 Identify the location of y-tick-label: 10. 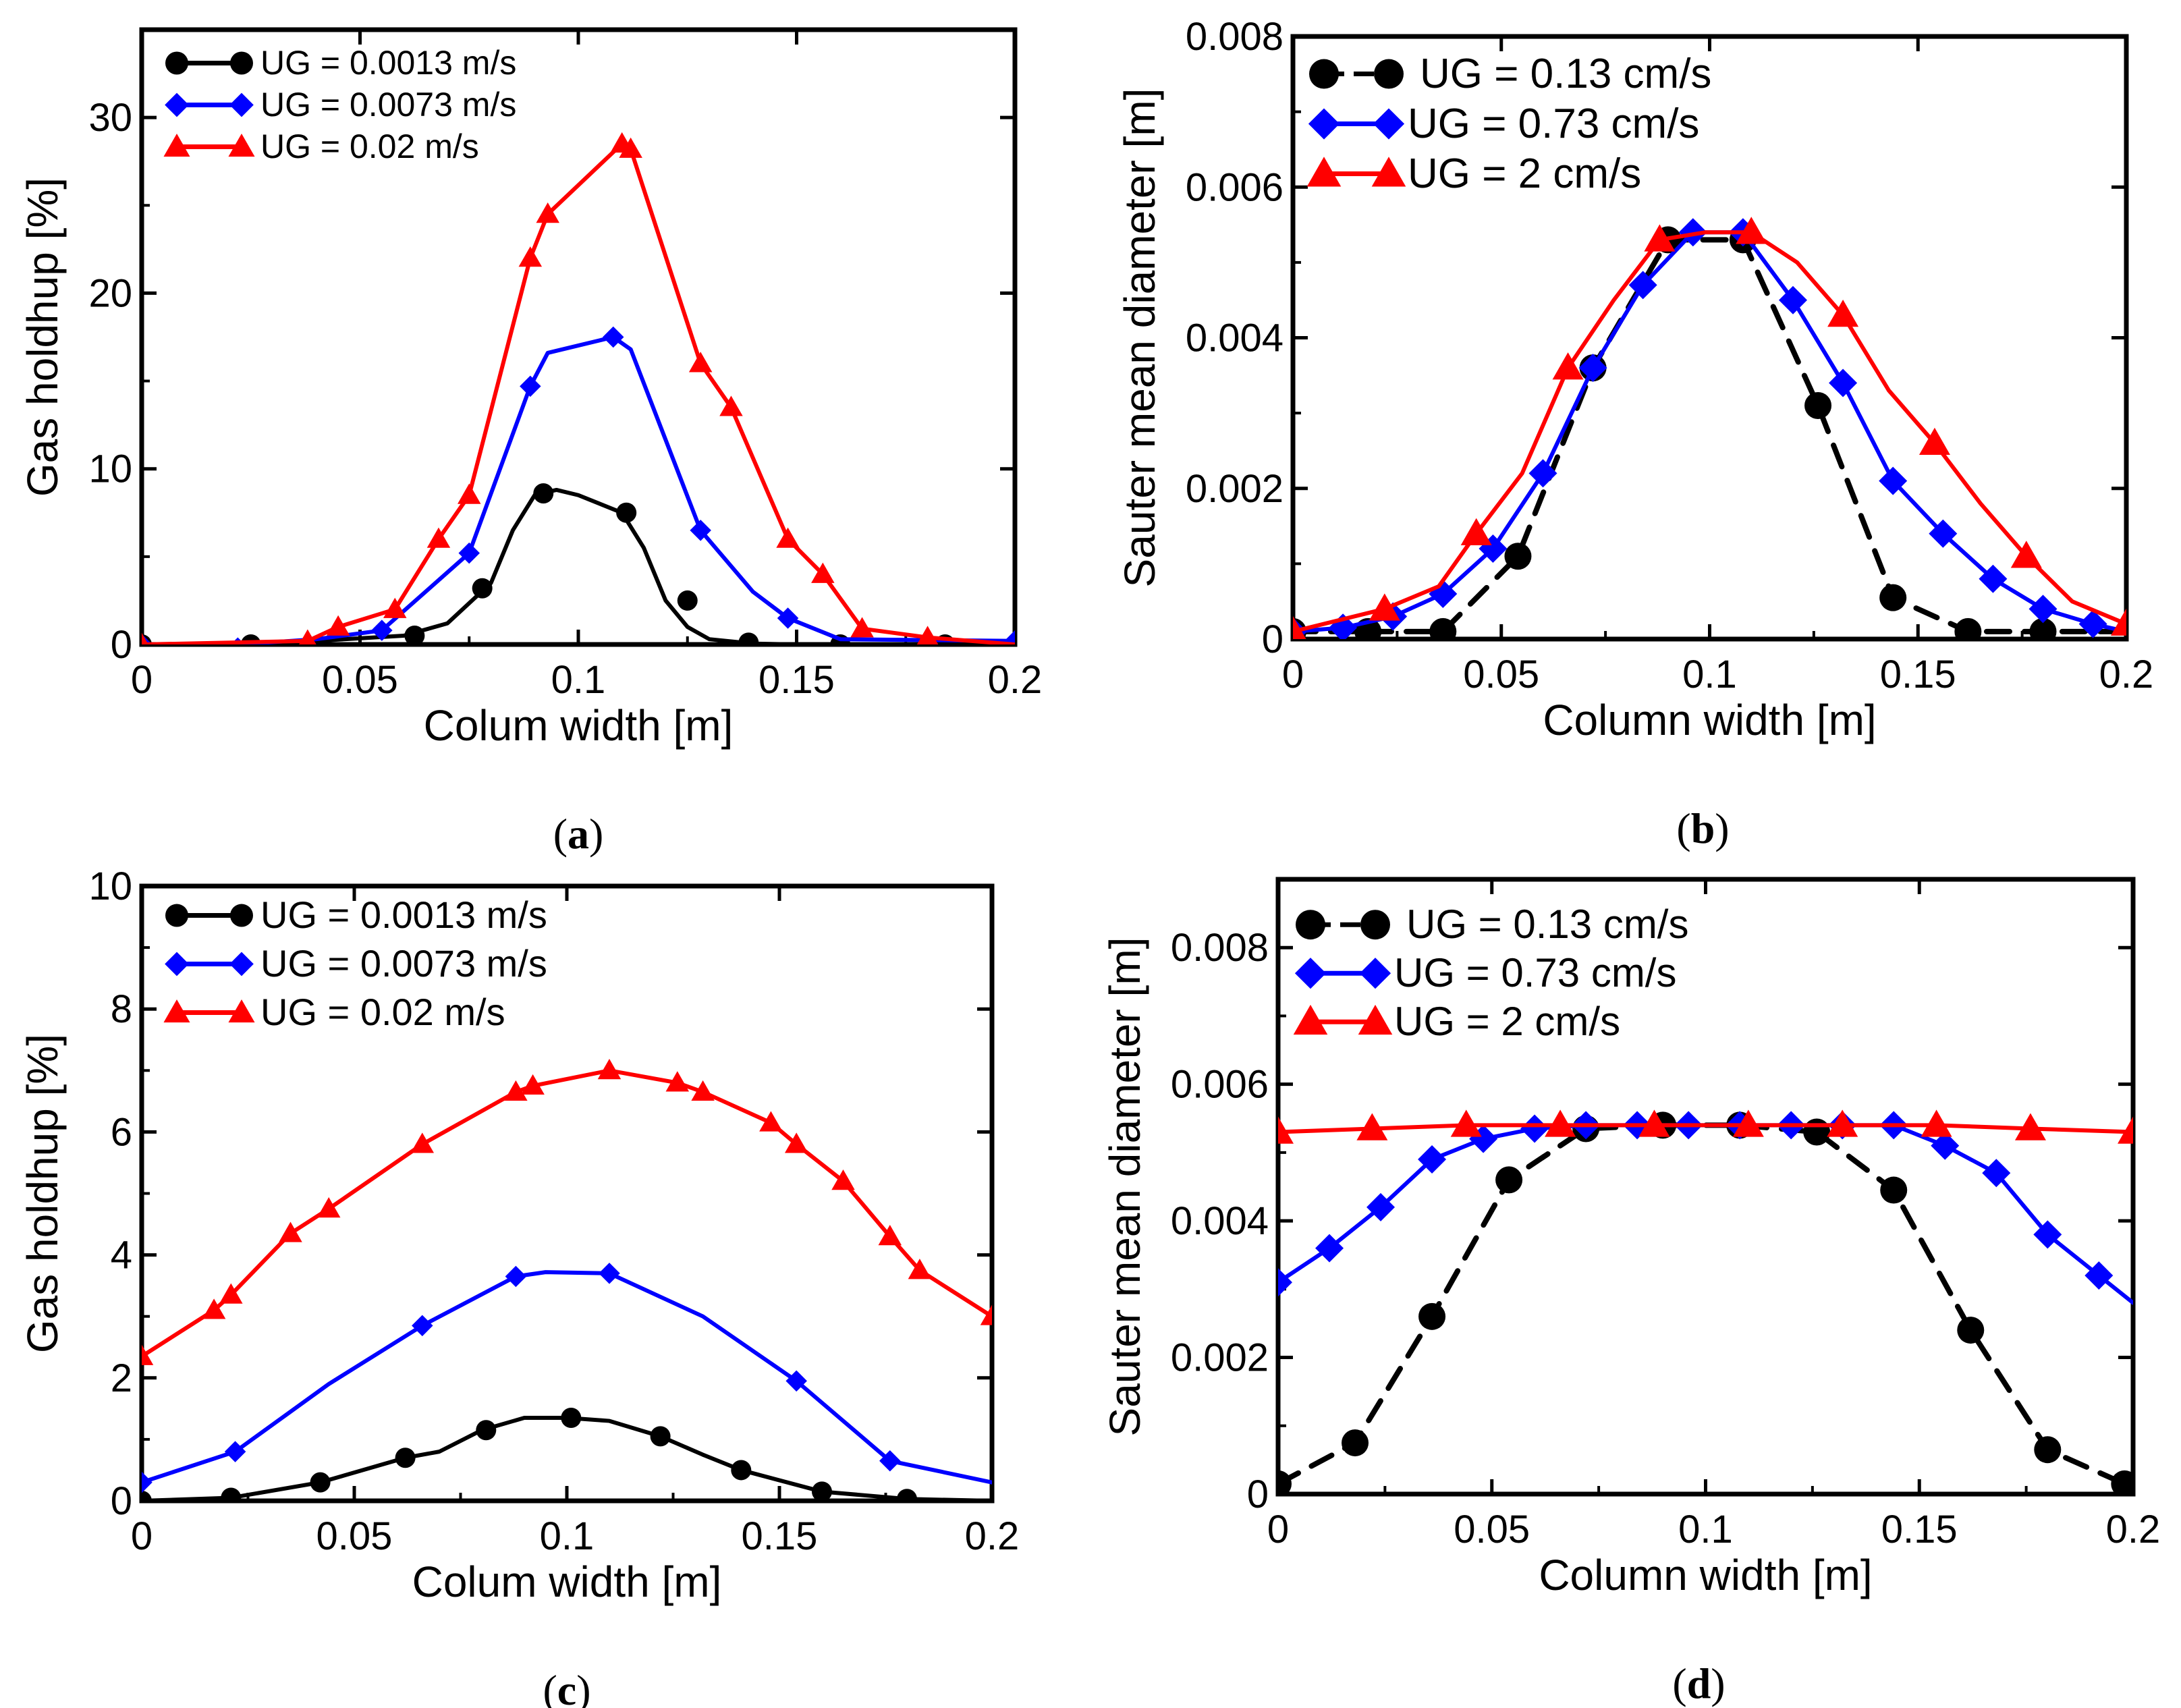
(110, 886).